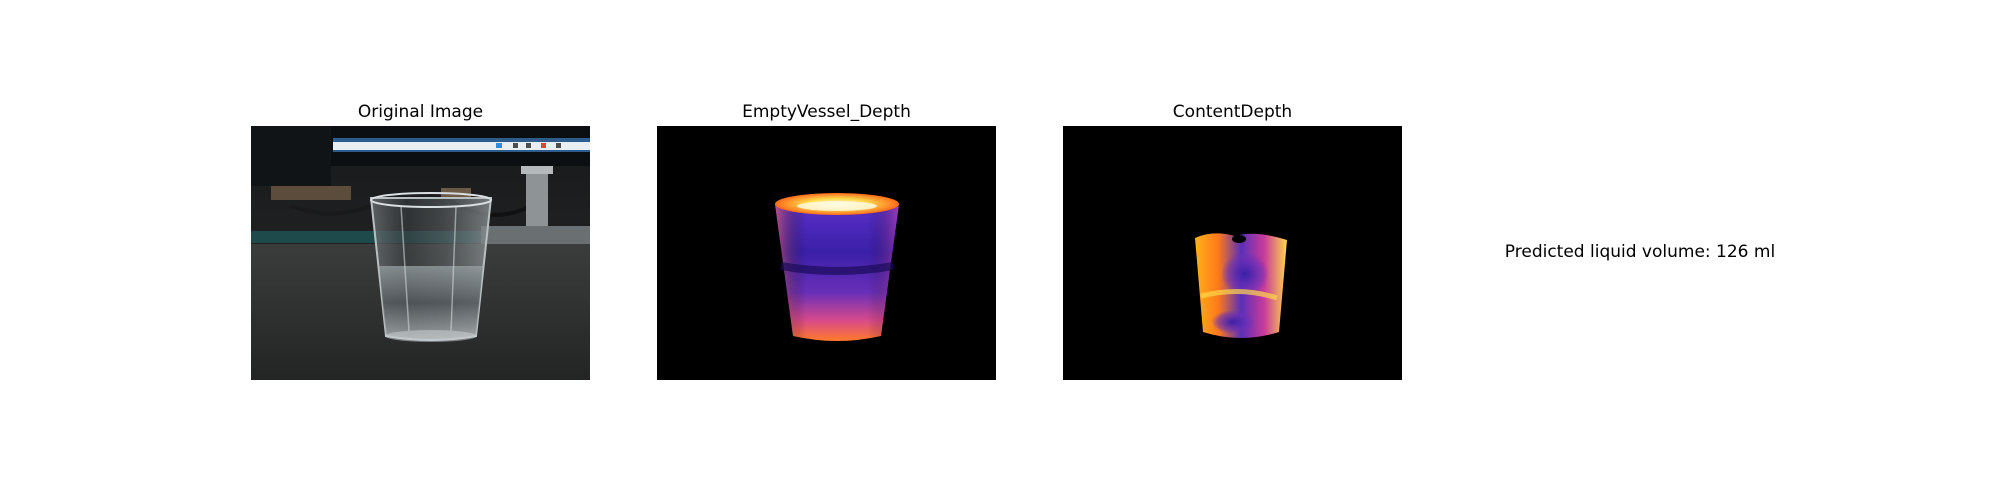 The image size is (2000, 500). I want to click on content-depth-map, so click(1232, 253).